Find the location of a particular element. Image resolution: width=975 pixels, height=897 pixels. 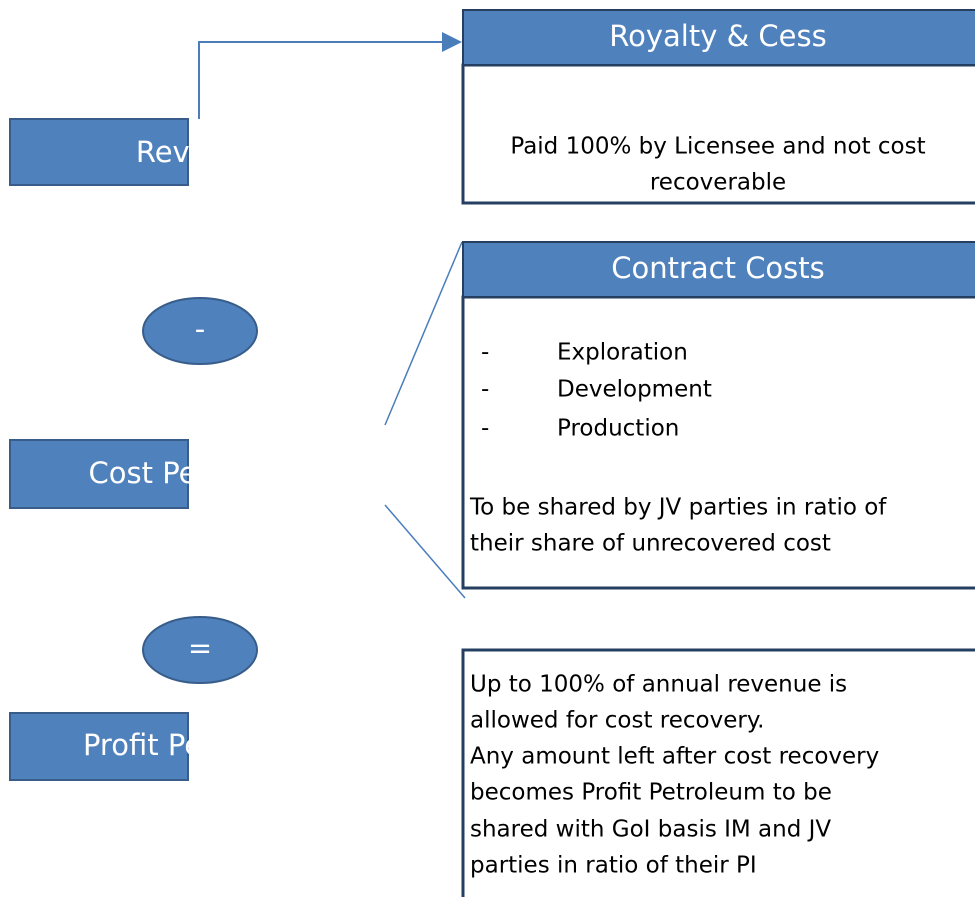

operator-label: - is located at coordinates (200, 329).